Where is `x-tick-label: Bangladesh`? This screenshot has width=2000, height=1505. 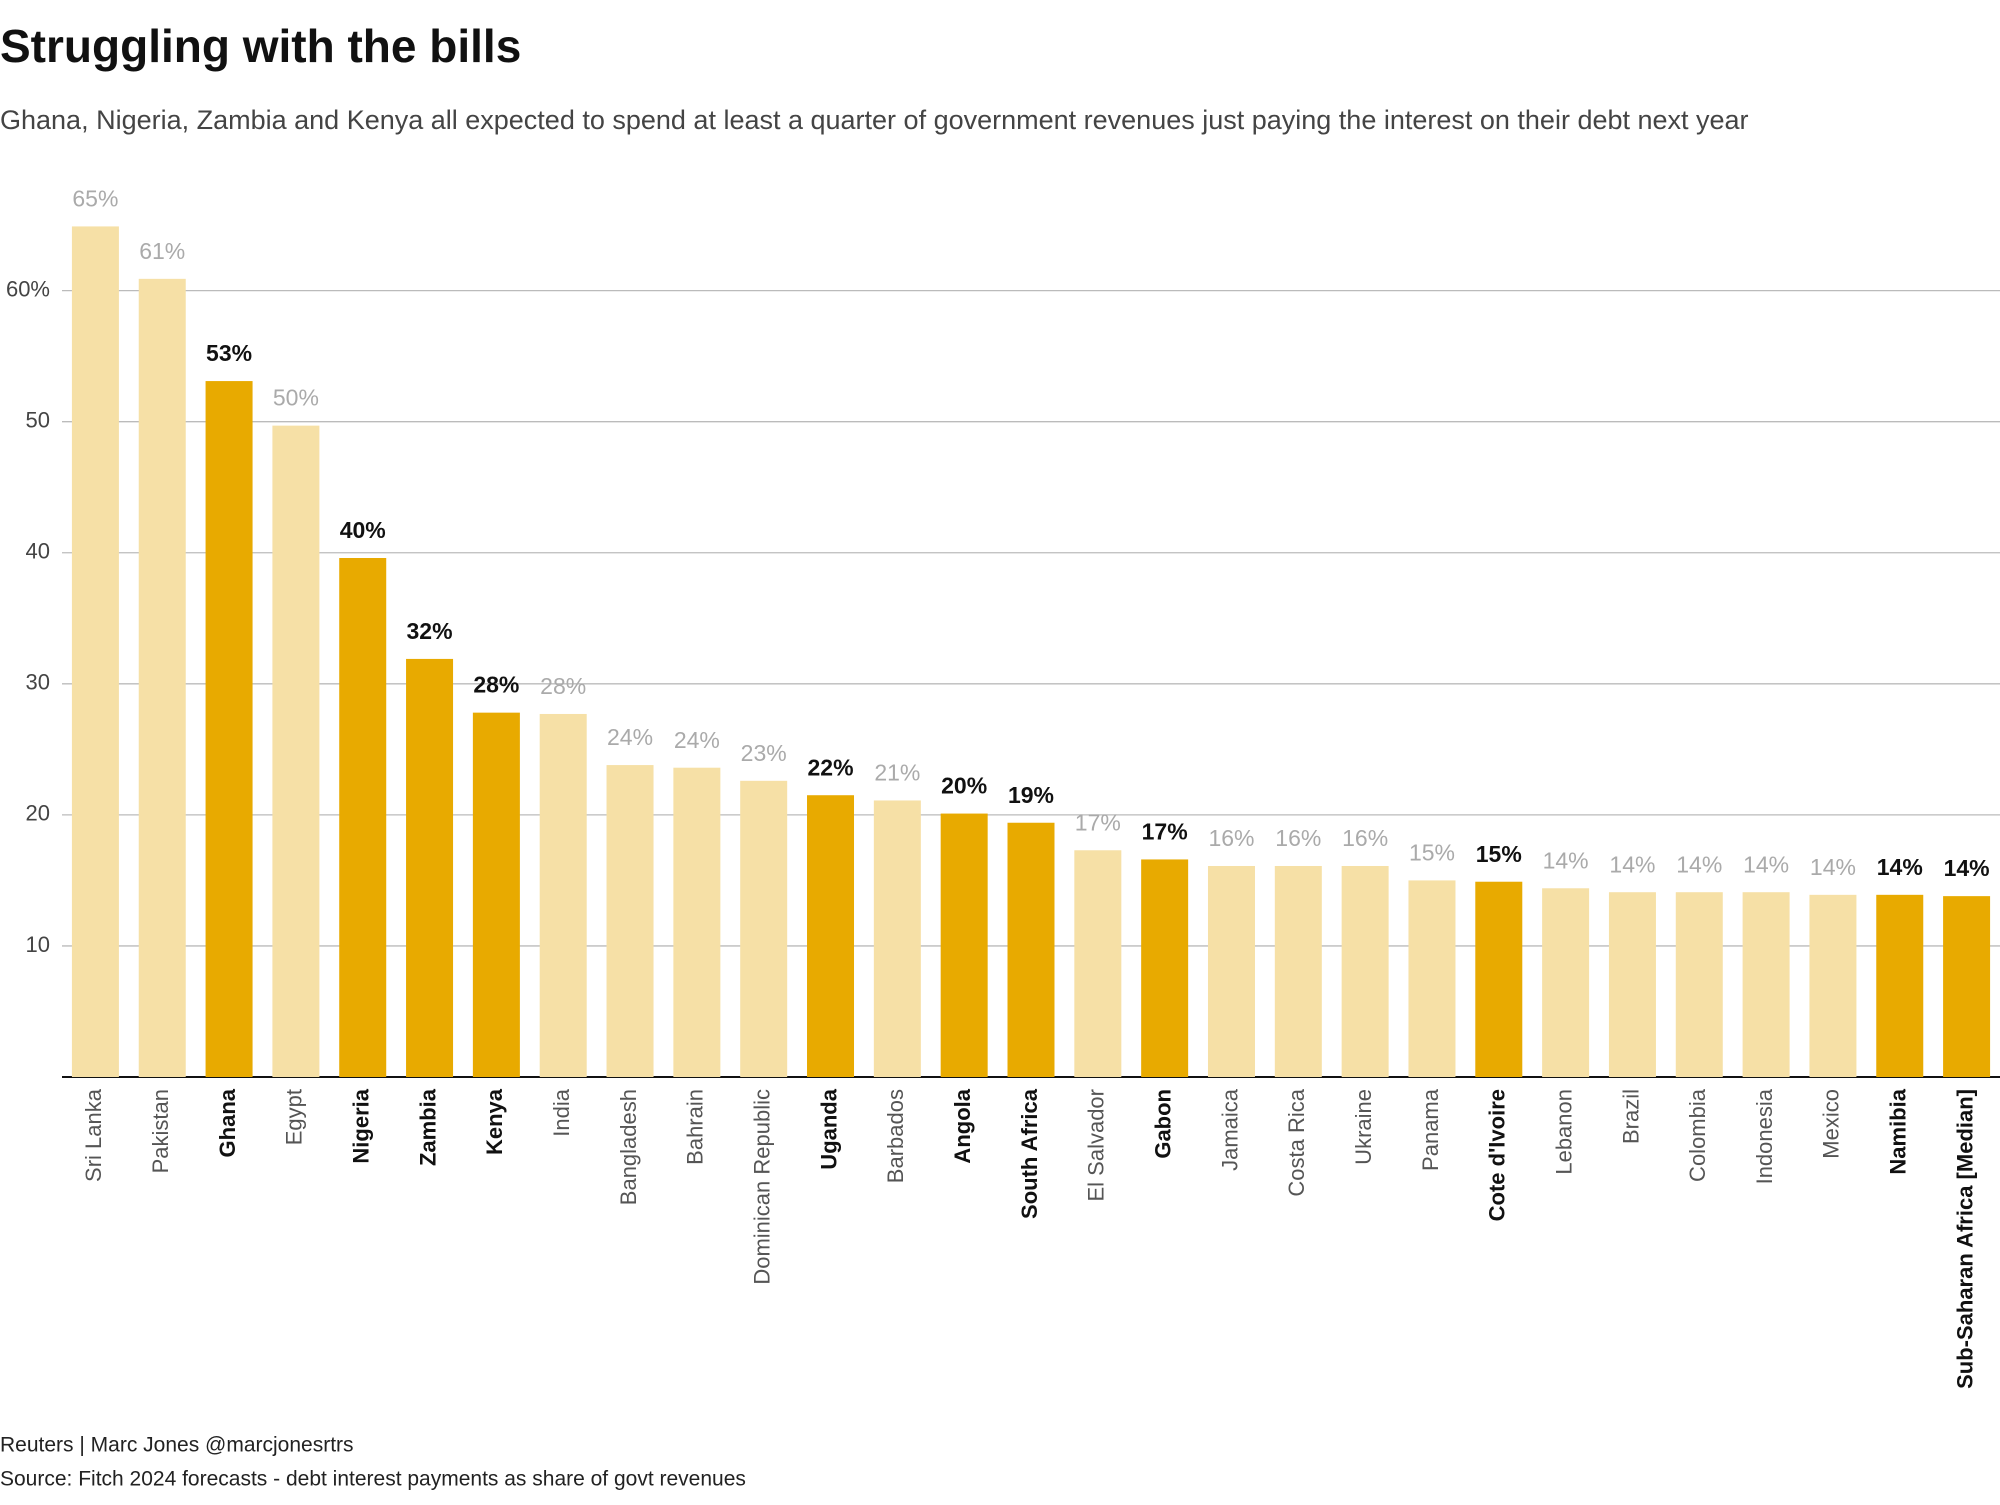
x-tick-label: Bangladesh is located at coordinates (628, 1147).